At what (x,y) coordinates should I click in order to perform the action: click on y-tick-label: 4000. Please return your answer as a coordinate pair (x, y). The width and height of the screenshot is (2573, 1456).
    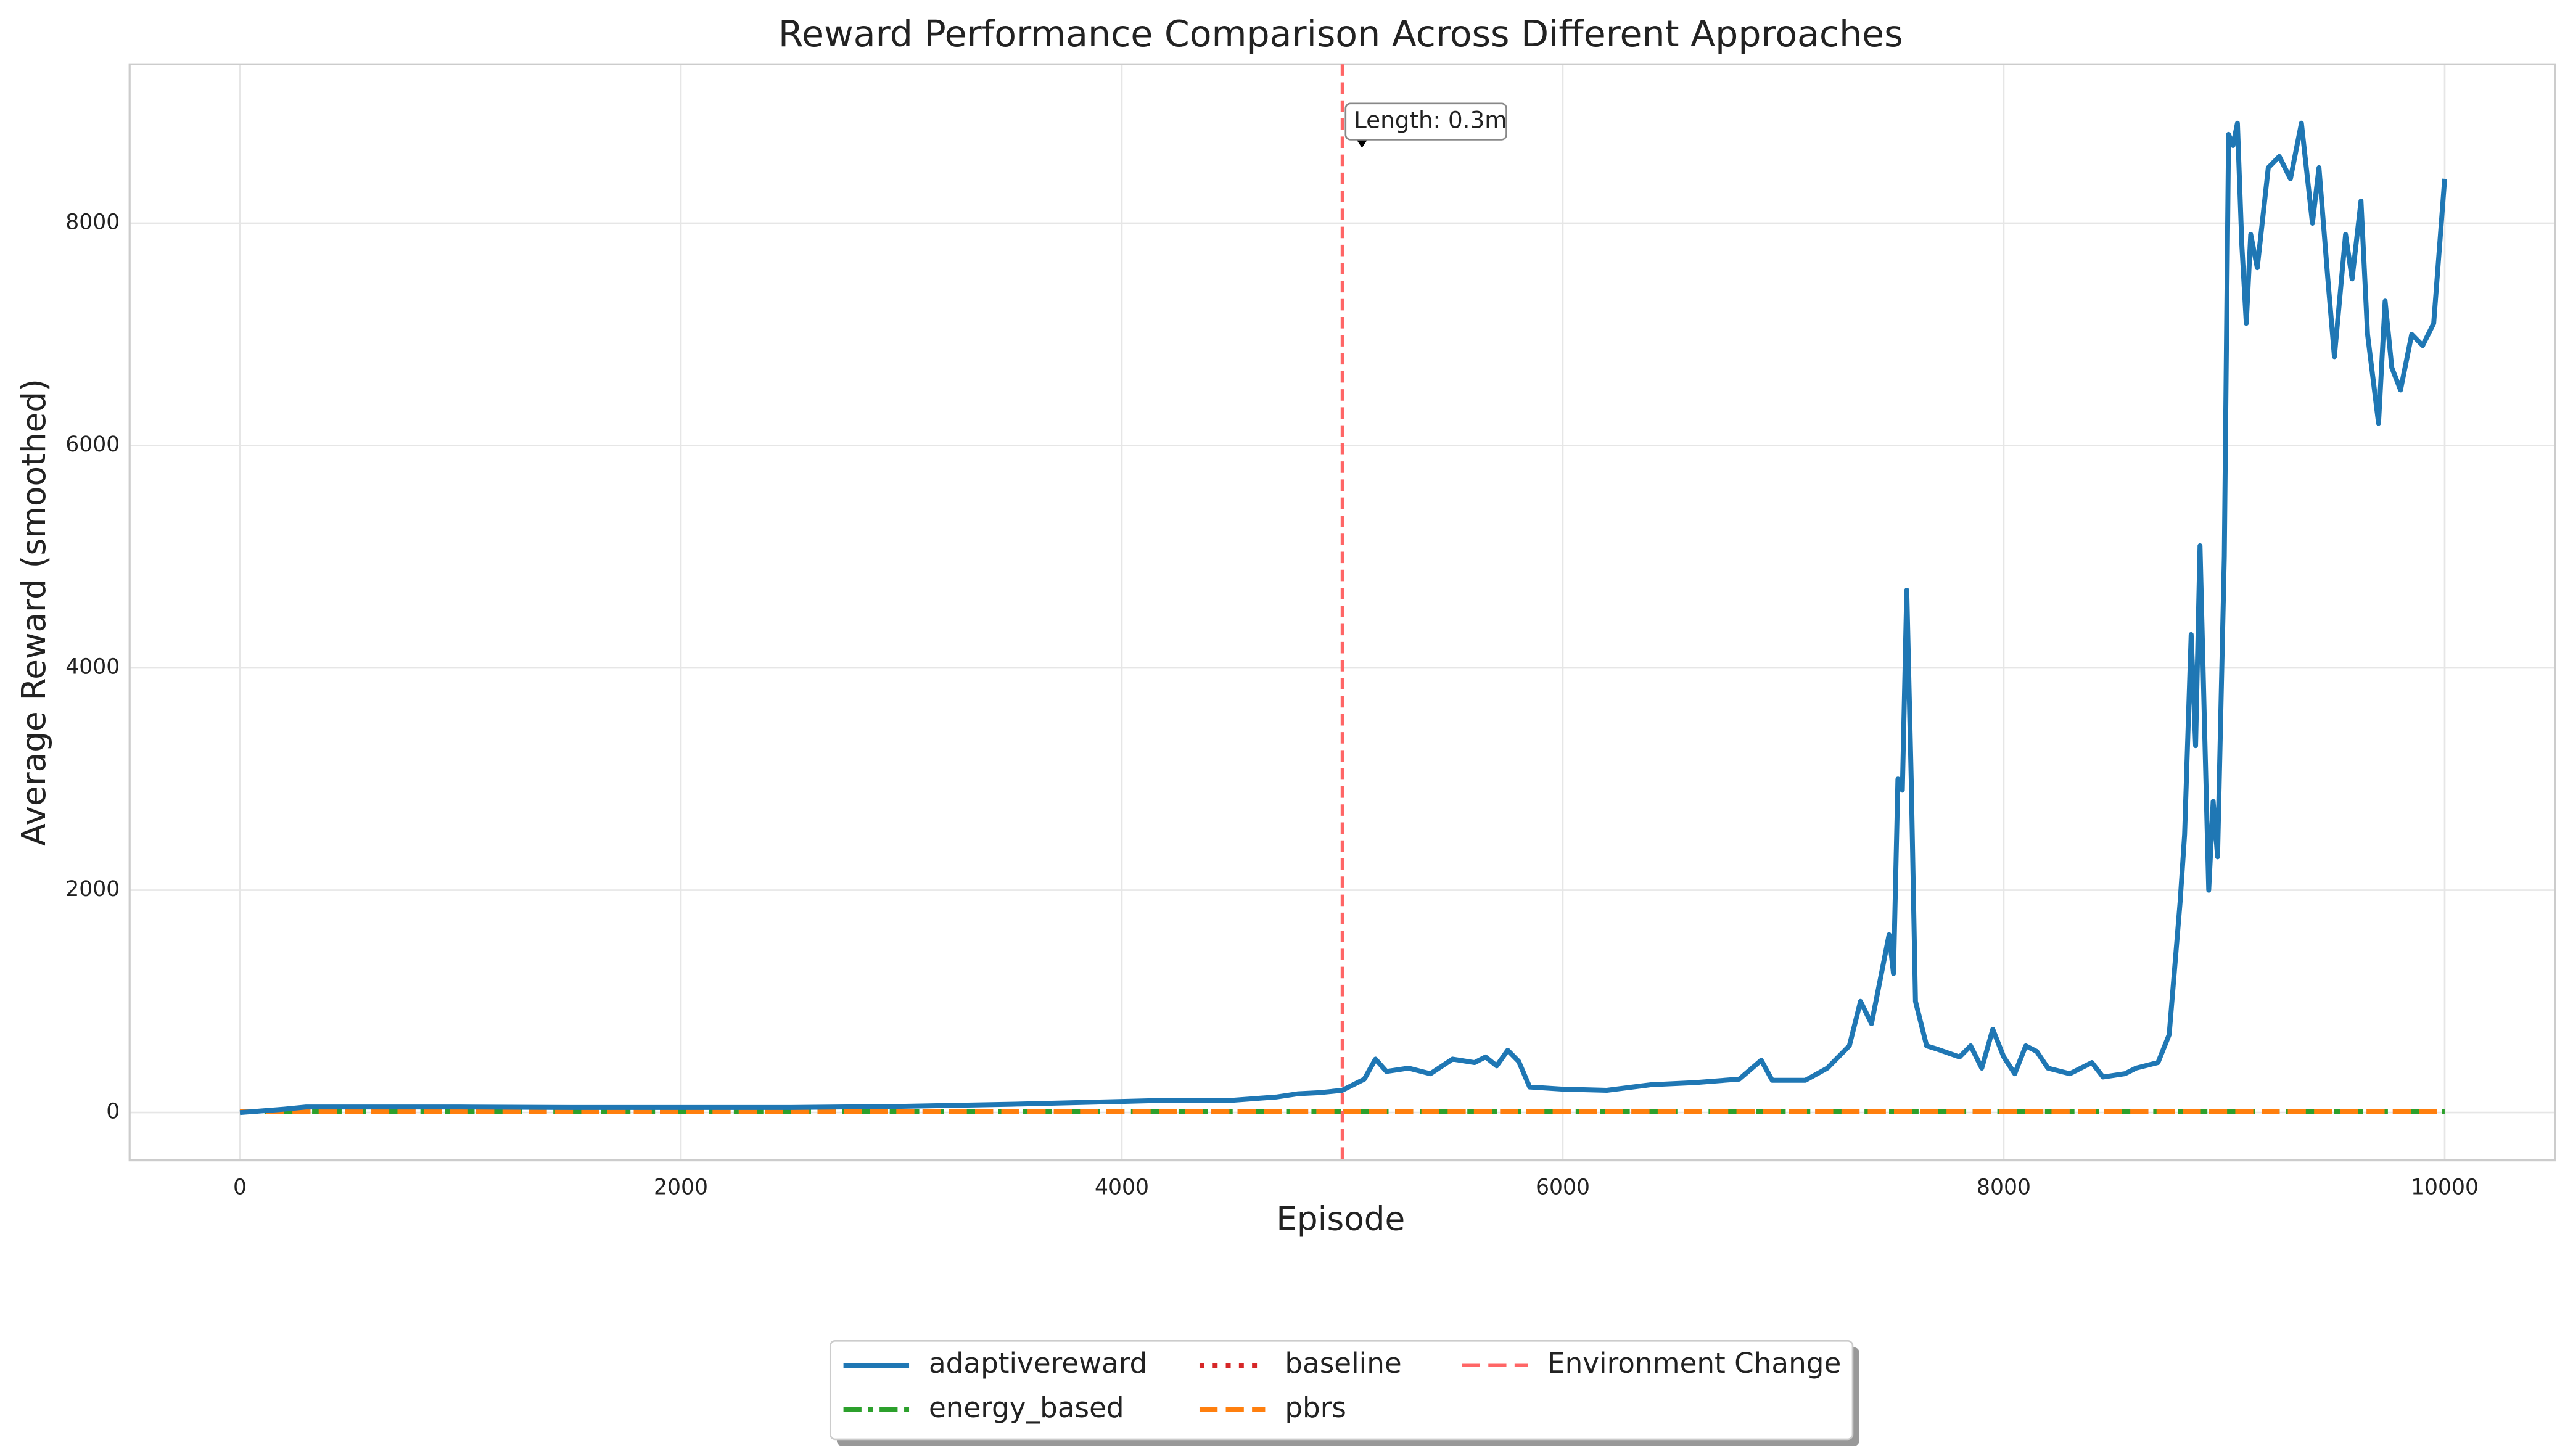
    Looking at the image, I should click on (93, 667).